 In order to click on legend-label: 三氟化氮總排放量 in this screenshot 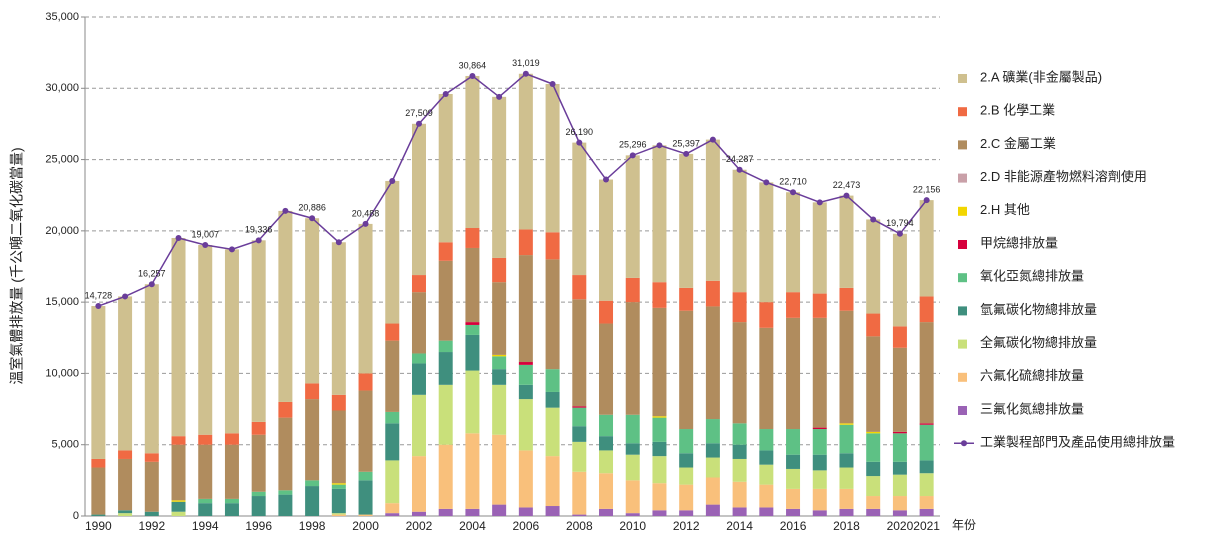, I will do `click(1032, 408)`.